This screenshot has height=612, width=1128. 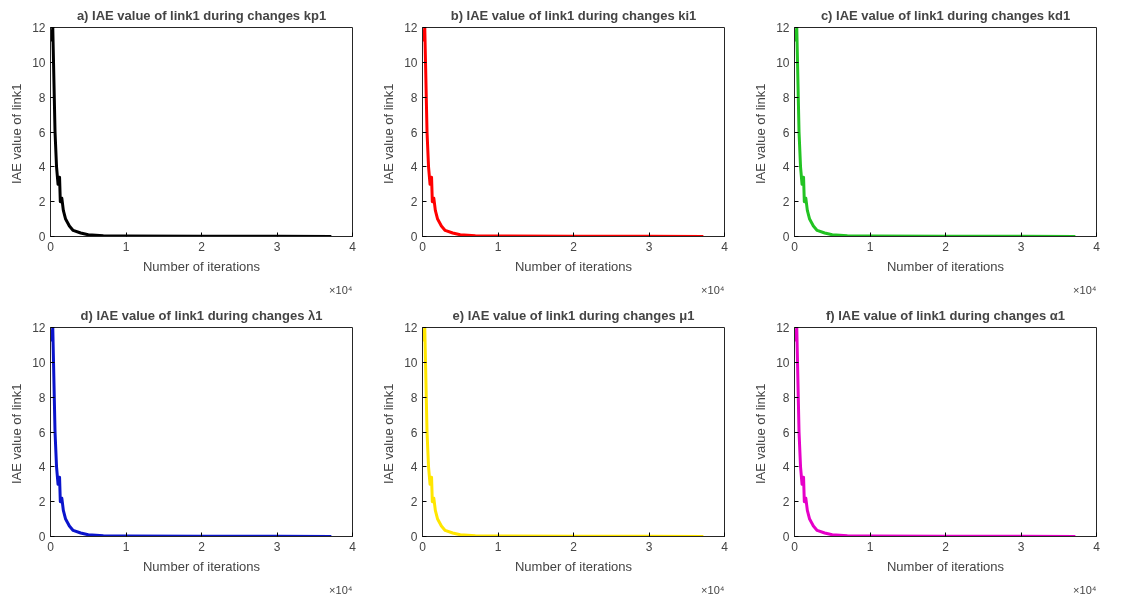 I want to click on chart-title: a) IAE value of link1 during changes kp1, so click(x=201, y=15).